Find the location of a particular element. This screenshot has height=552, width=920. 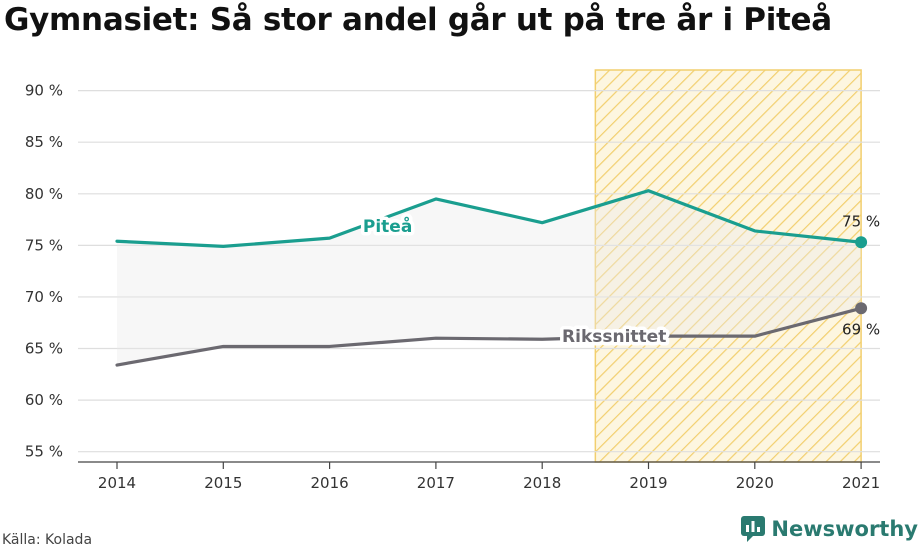

x-tick-label: 2015 is located at coordinates (223, 483).